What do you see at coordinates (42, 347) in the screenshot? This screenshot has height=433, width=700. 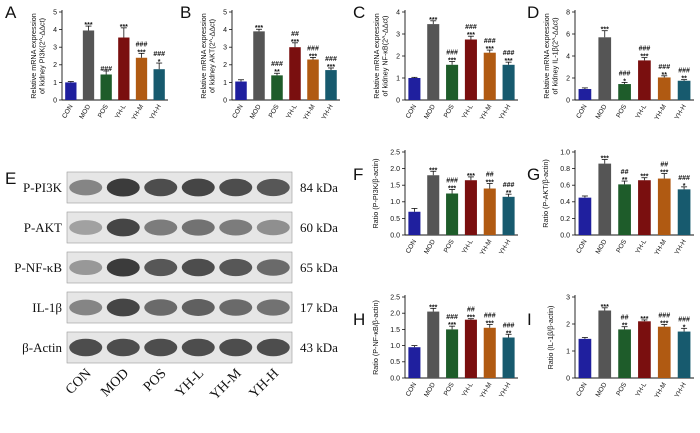 I see `blot-protein-label: β-Actin` at bounding box center [42, 347].